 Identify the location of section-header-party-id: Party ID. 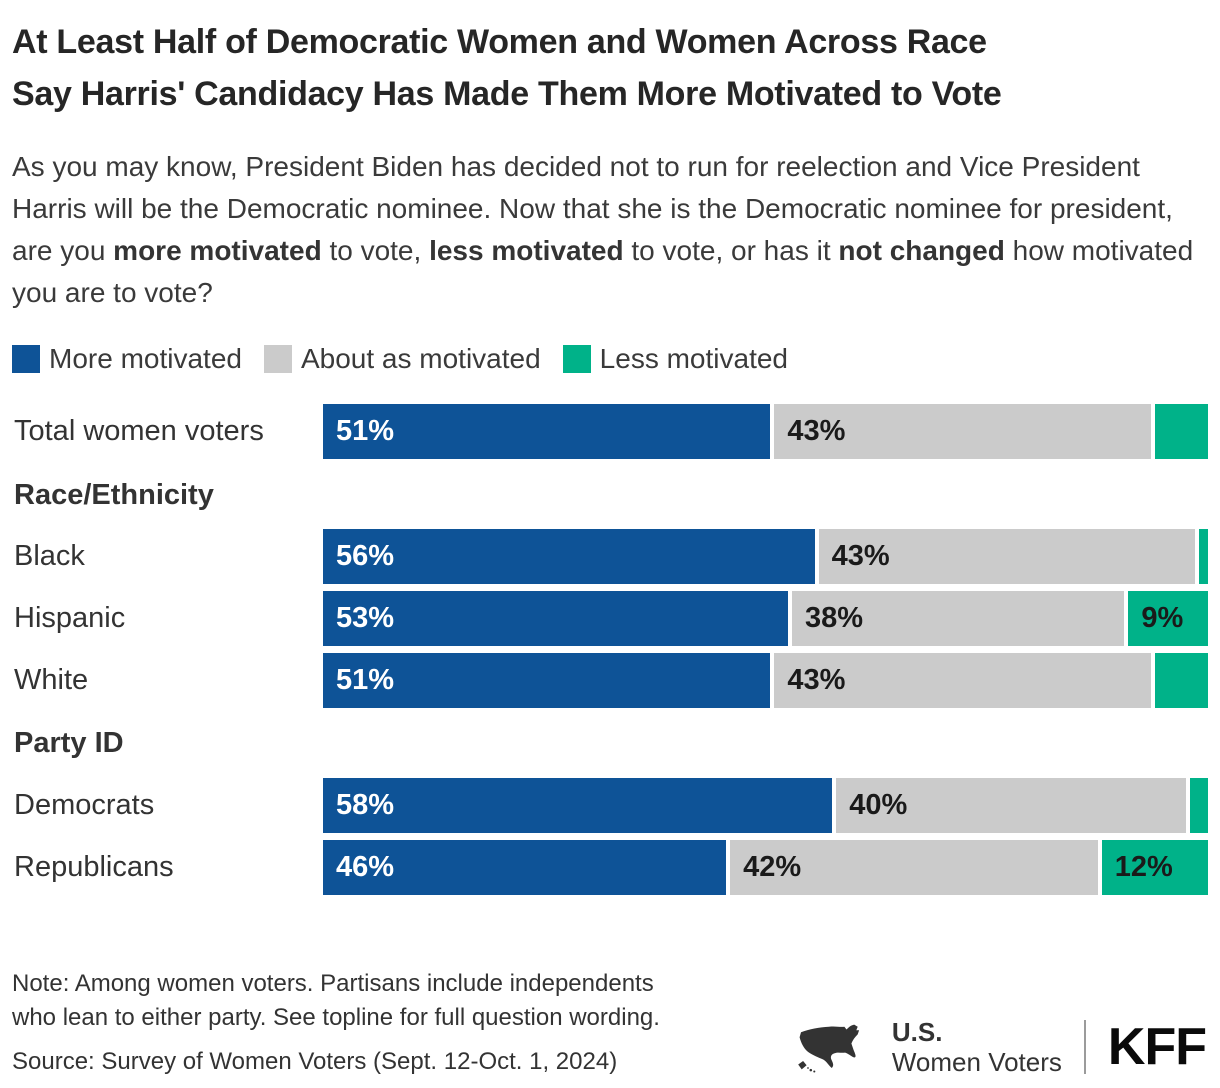
(69, 743).